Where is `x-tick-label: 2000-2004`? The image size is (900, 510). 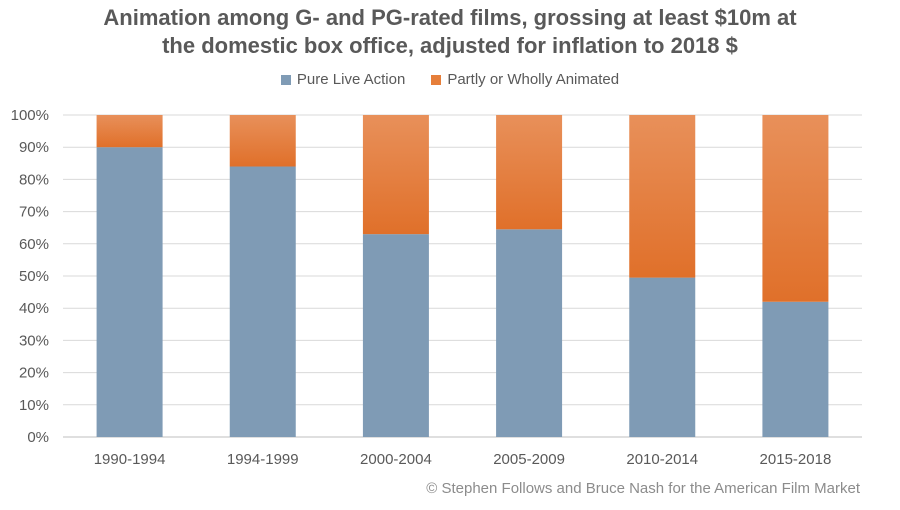 x-tick-label: 2000-2004 is located at coordinates (396, 459).